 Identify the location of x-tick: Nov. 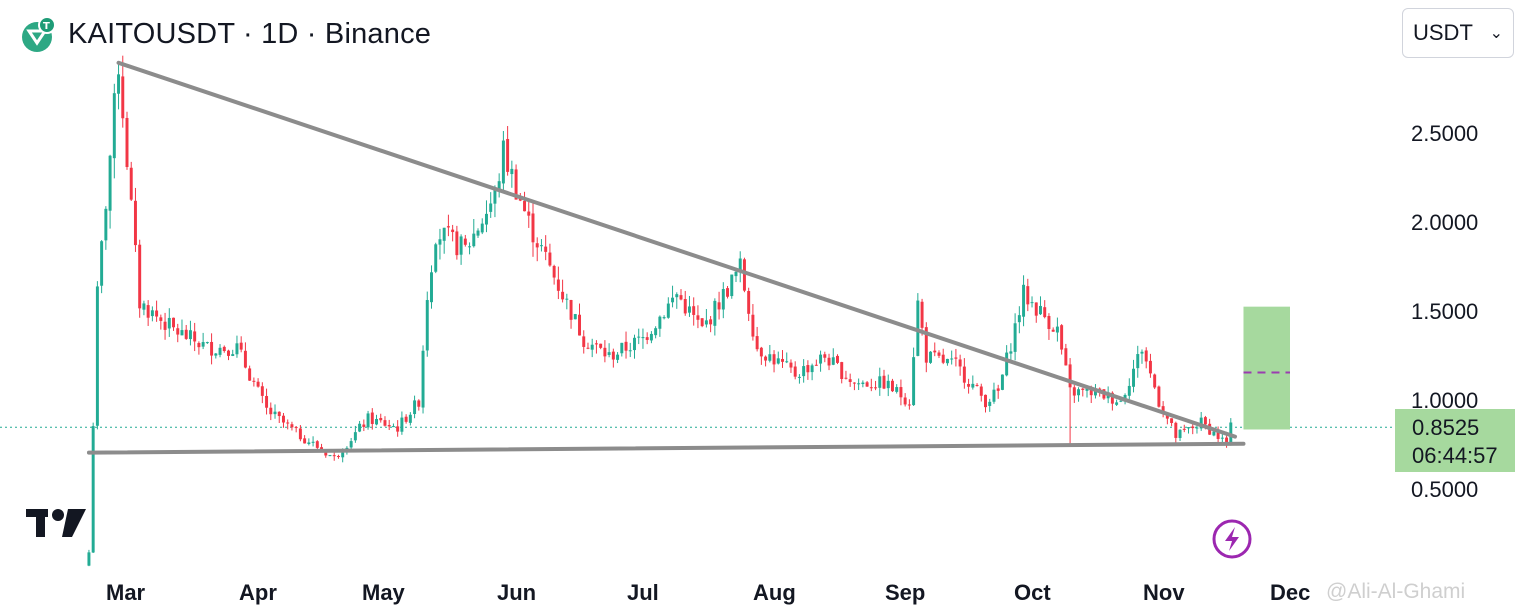
(1164, 592).